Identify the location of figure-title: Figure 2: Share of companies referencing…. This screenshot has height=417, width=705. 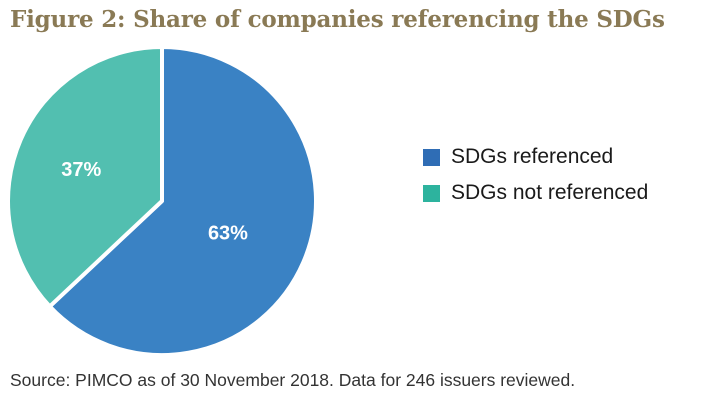
(337, 19).